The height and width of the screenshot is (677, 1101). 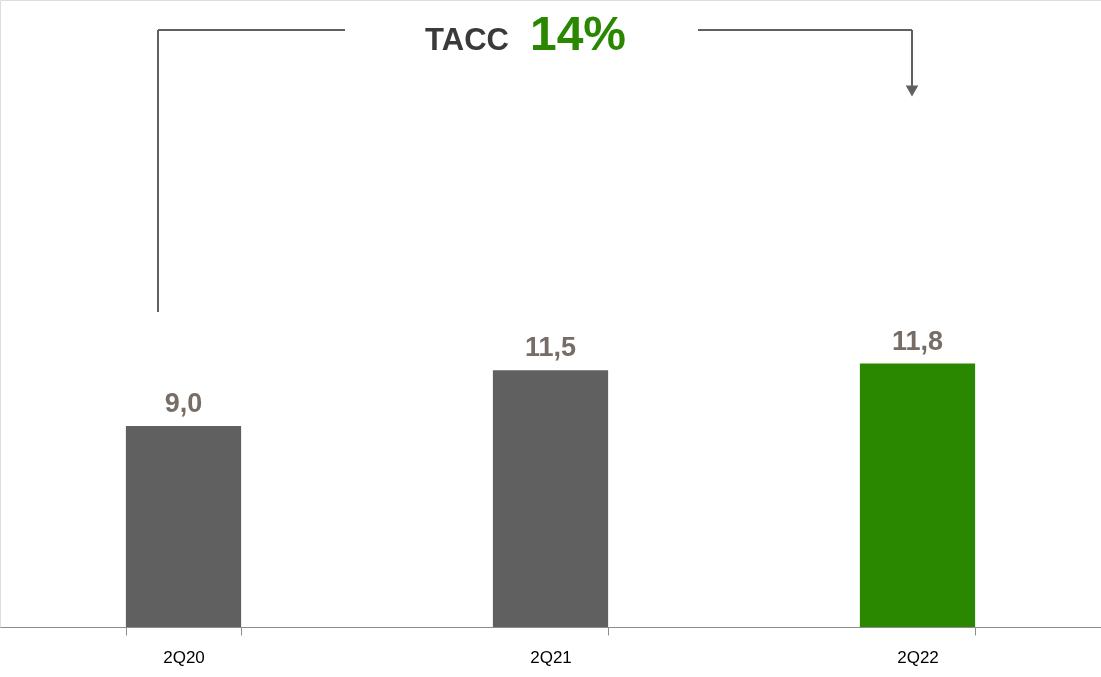 I want to click on x-tick-label: 2Q22, so click(x=918, y=657).